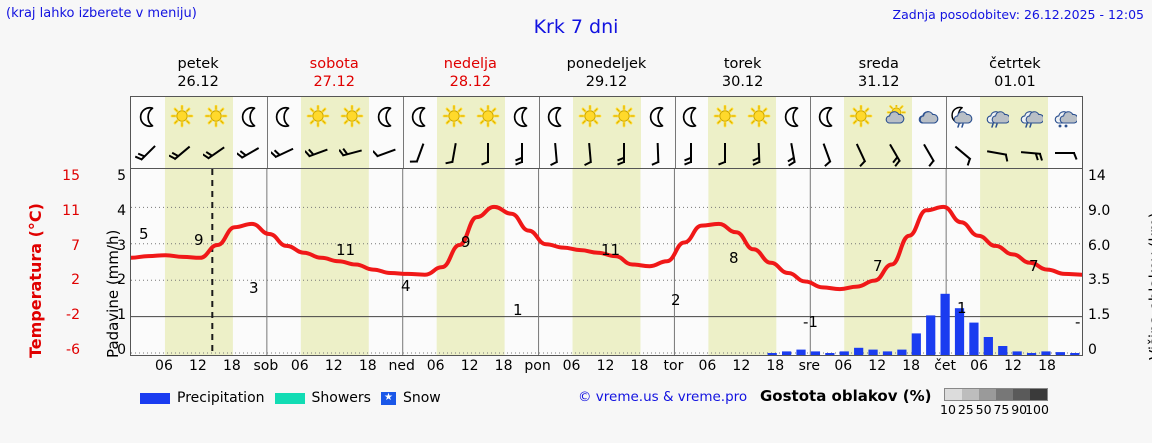 The height and width of the screenshot is (443, 1152). Describe the element at coordinates (911, 366) in the screenshot. I see `x-tick-22: 18` at that location.